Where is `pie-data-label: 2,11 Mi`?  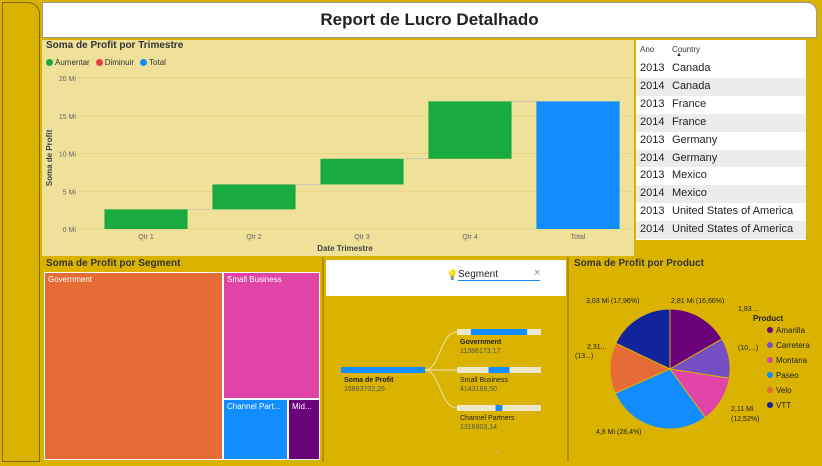 pie-data-label: 2,11 Mi is located at coordinates (742, 409).